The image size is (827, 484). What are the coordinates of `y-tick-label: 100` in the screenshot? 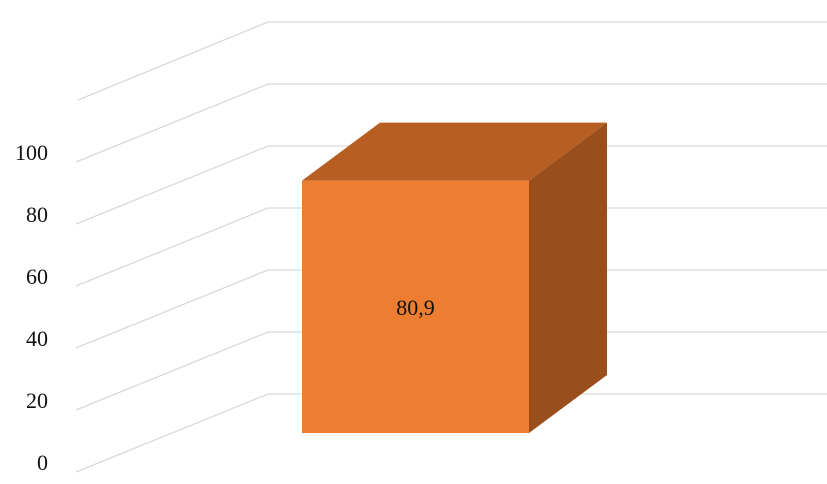 It's located at (31, 152).